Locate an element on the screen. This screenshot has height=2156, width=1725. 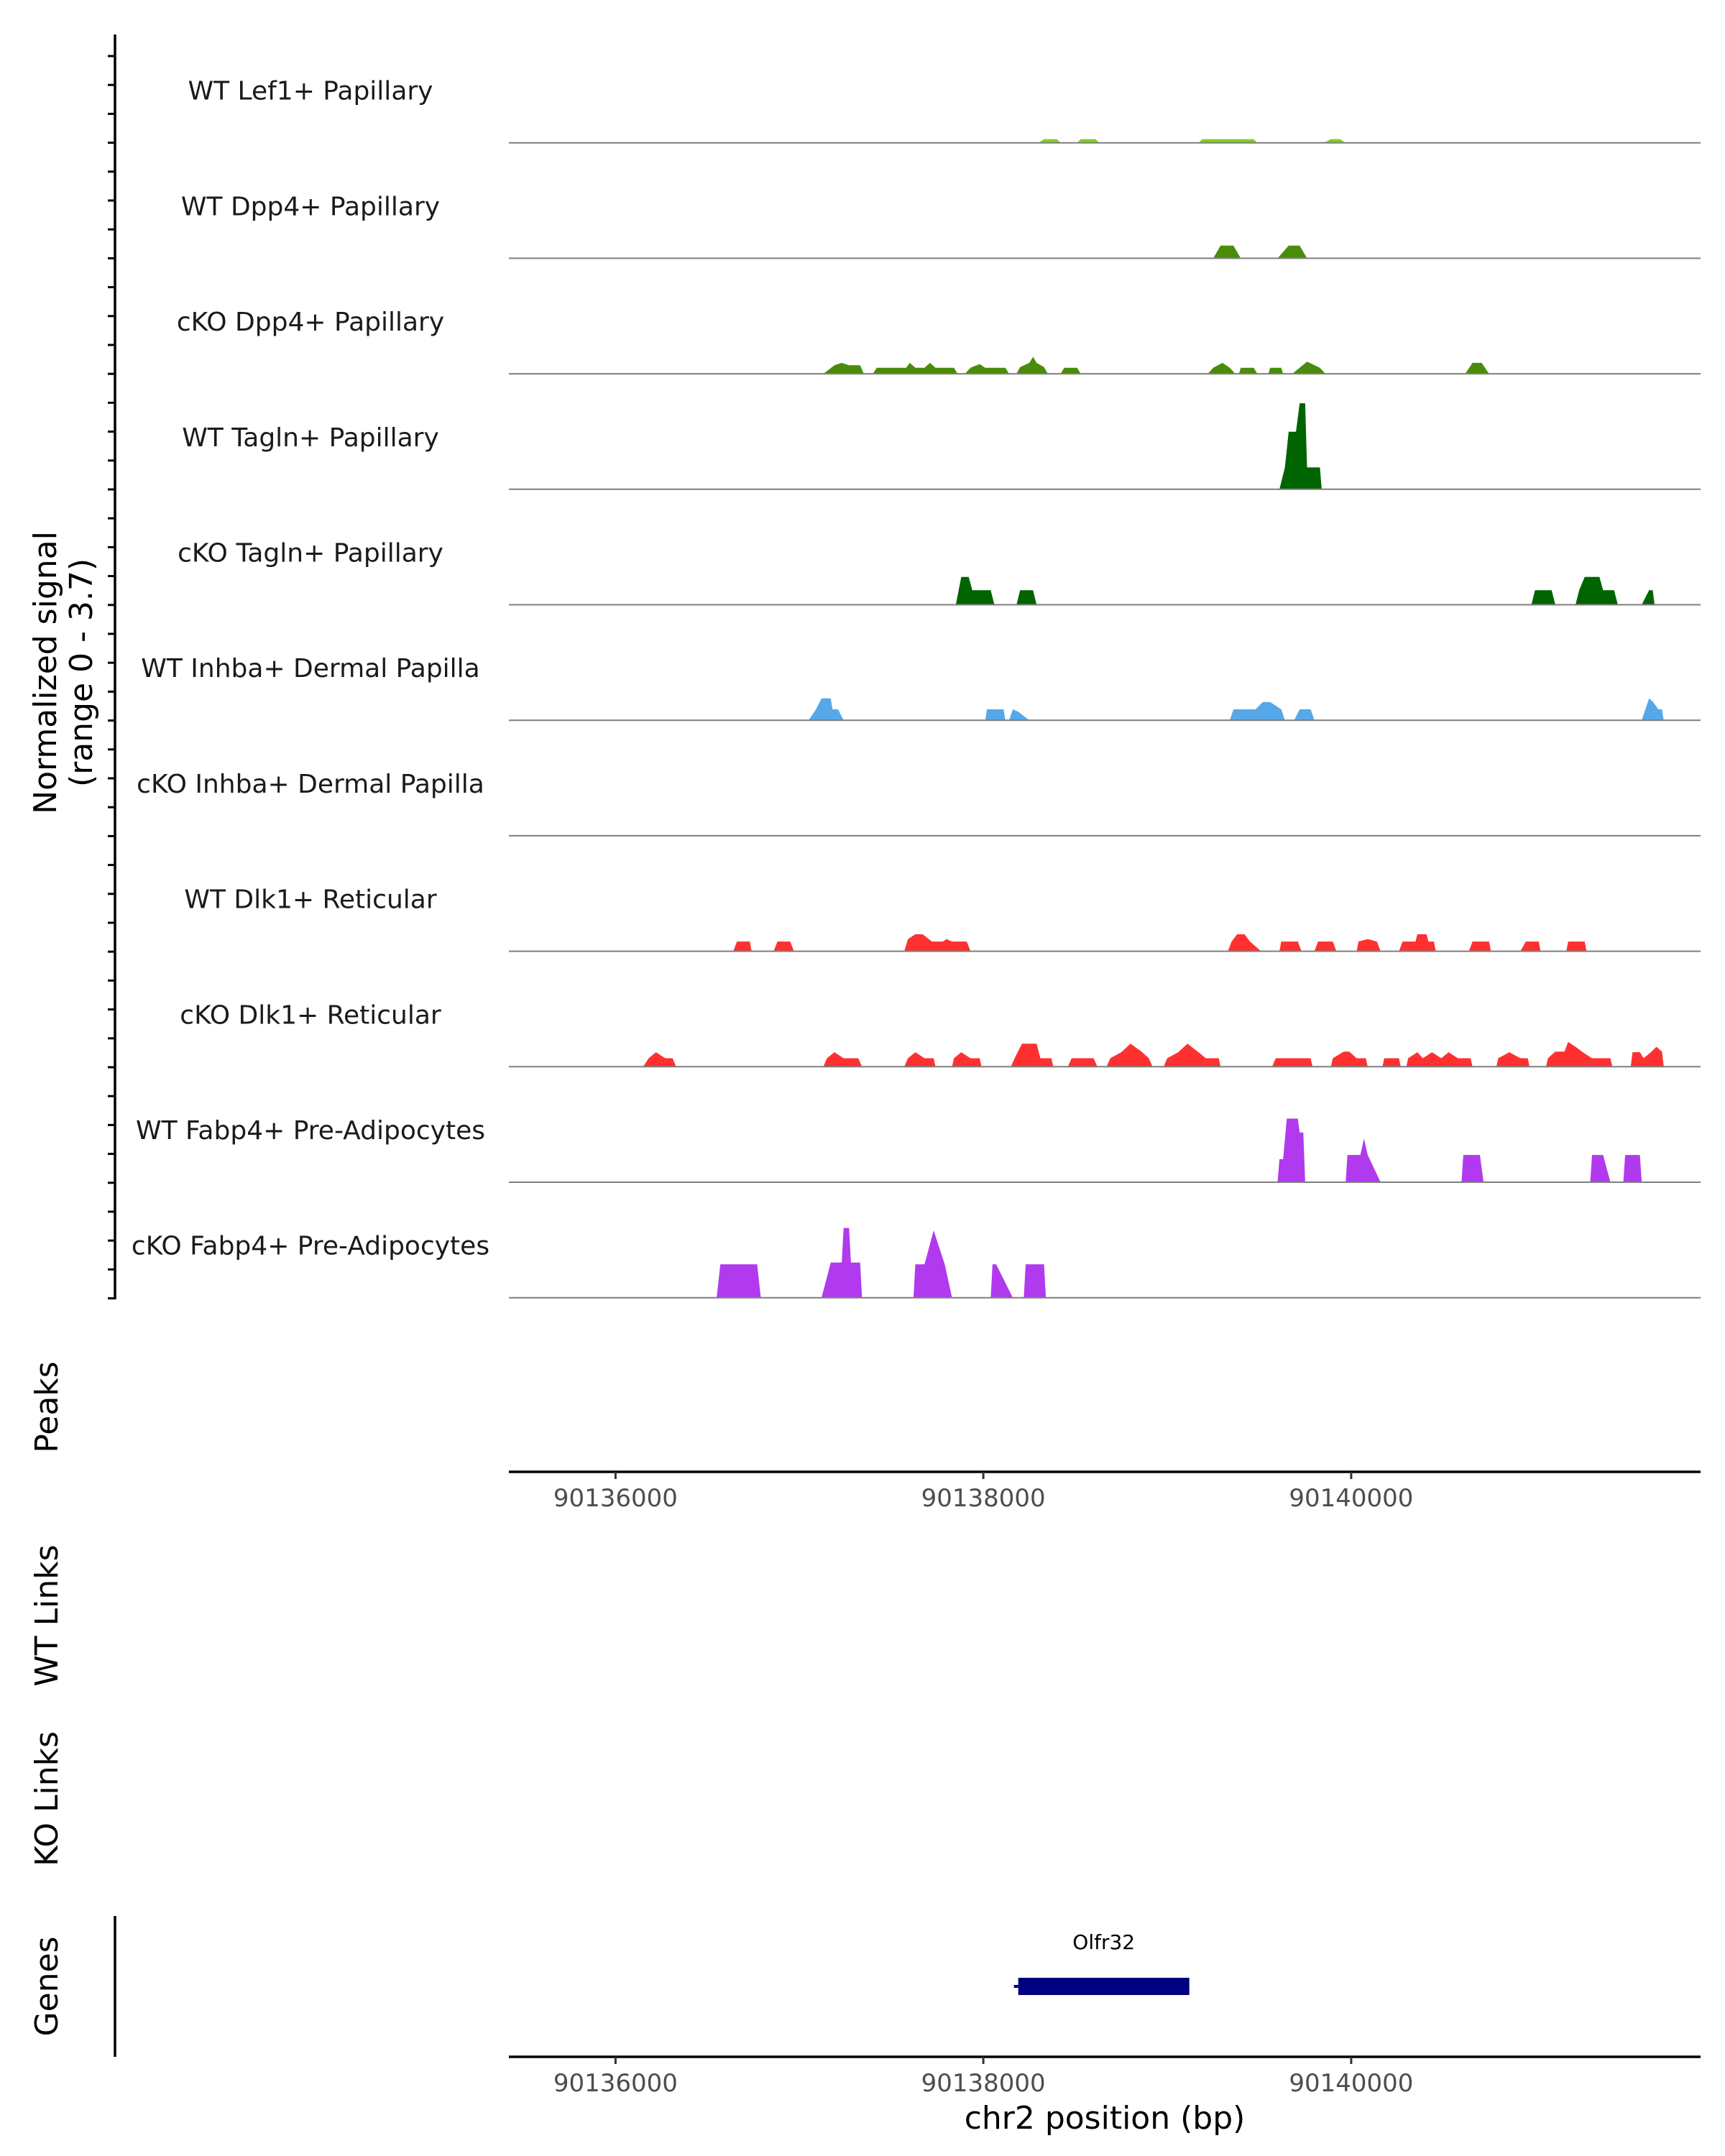
track: WT Lef1+ Papillary is located at coordinates (944, 111).